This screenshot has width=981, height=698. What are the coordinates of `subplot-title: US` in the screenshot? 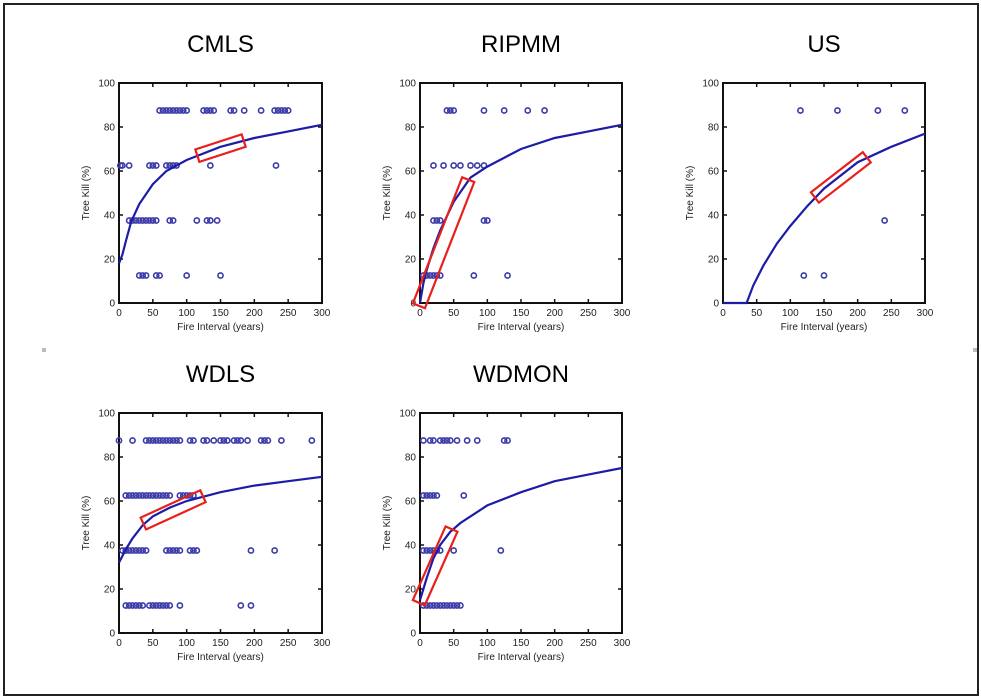 It's located at (823, 44).